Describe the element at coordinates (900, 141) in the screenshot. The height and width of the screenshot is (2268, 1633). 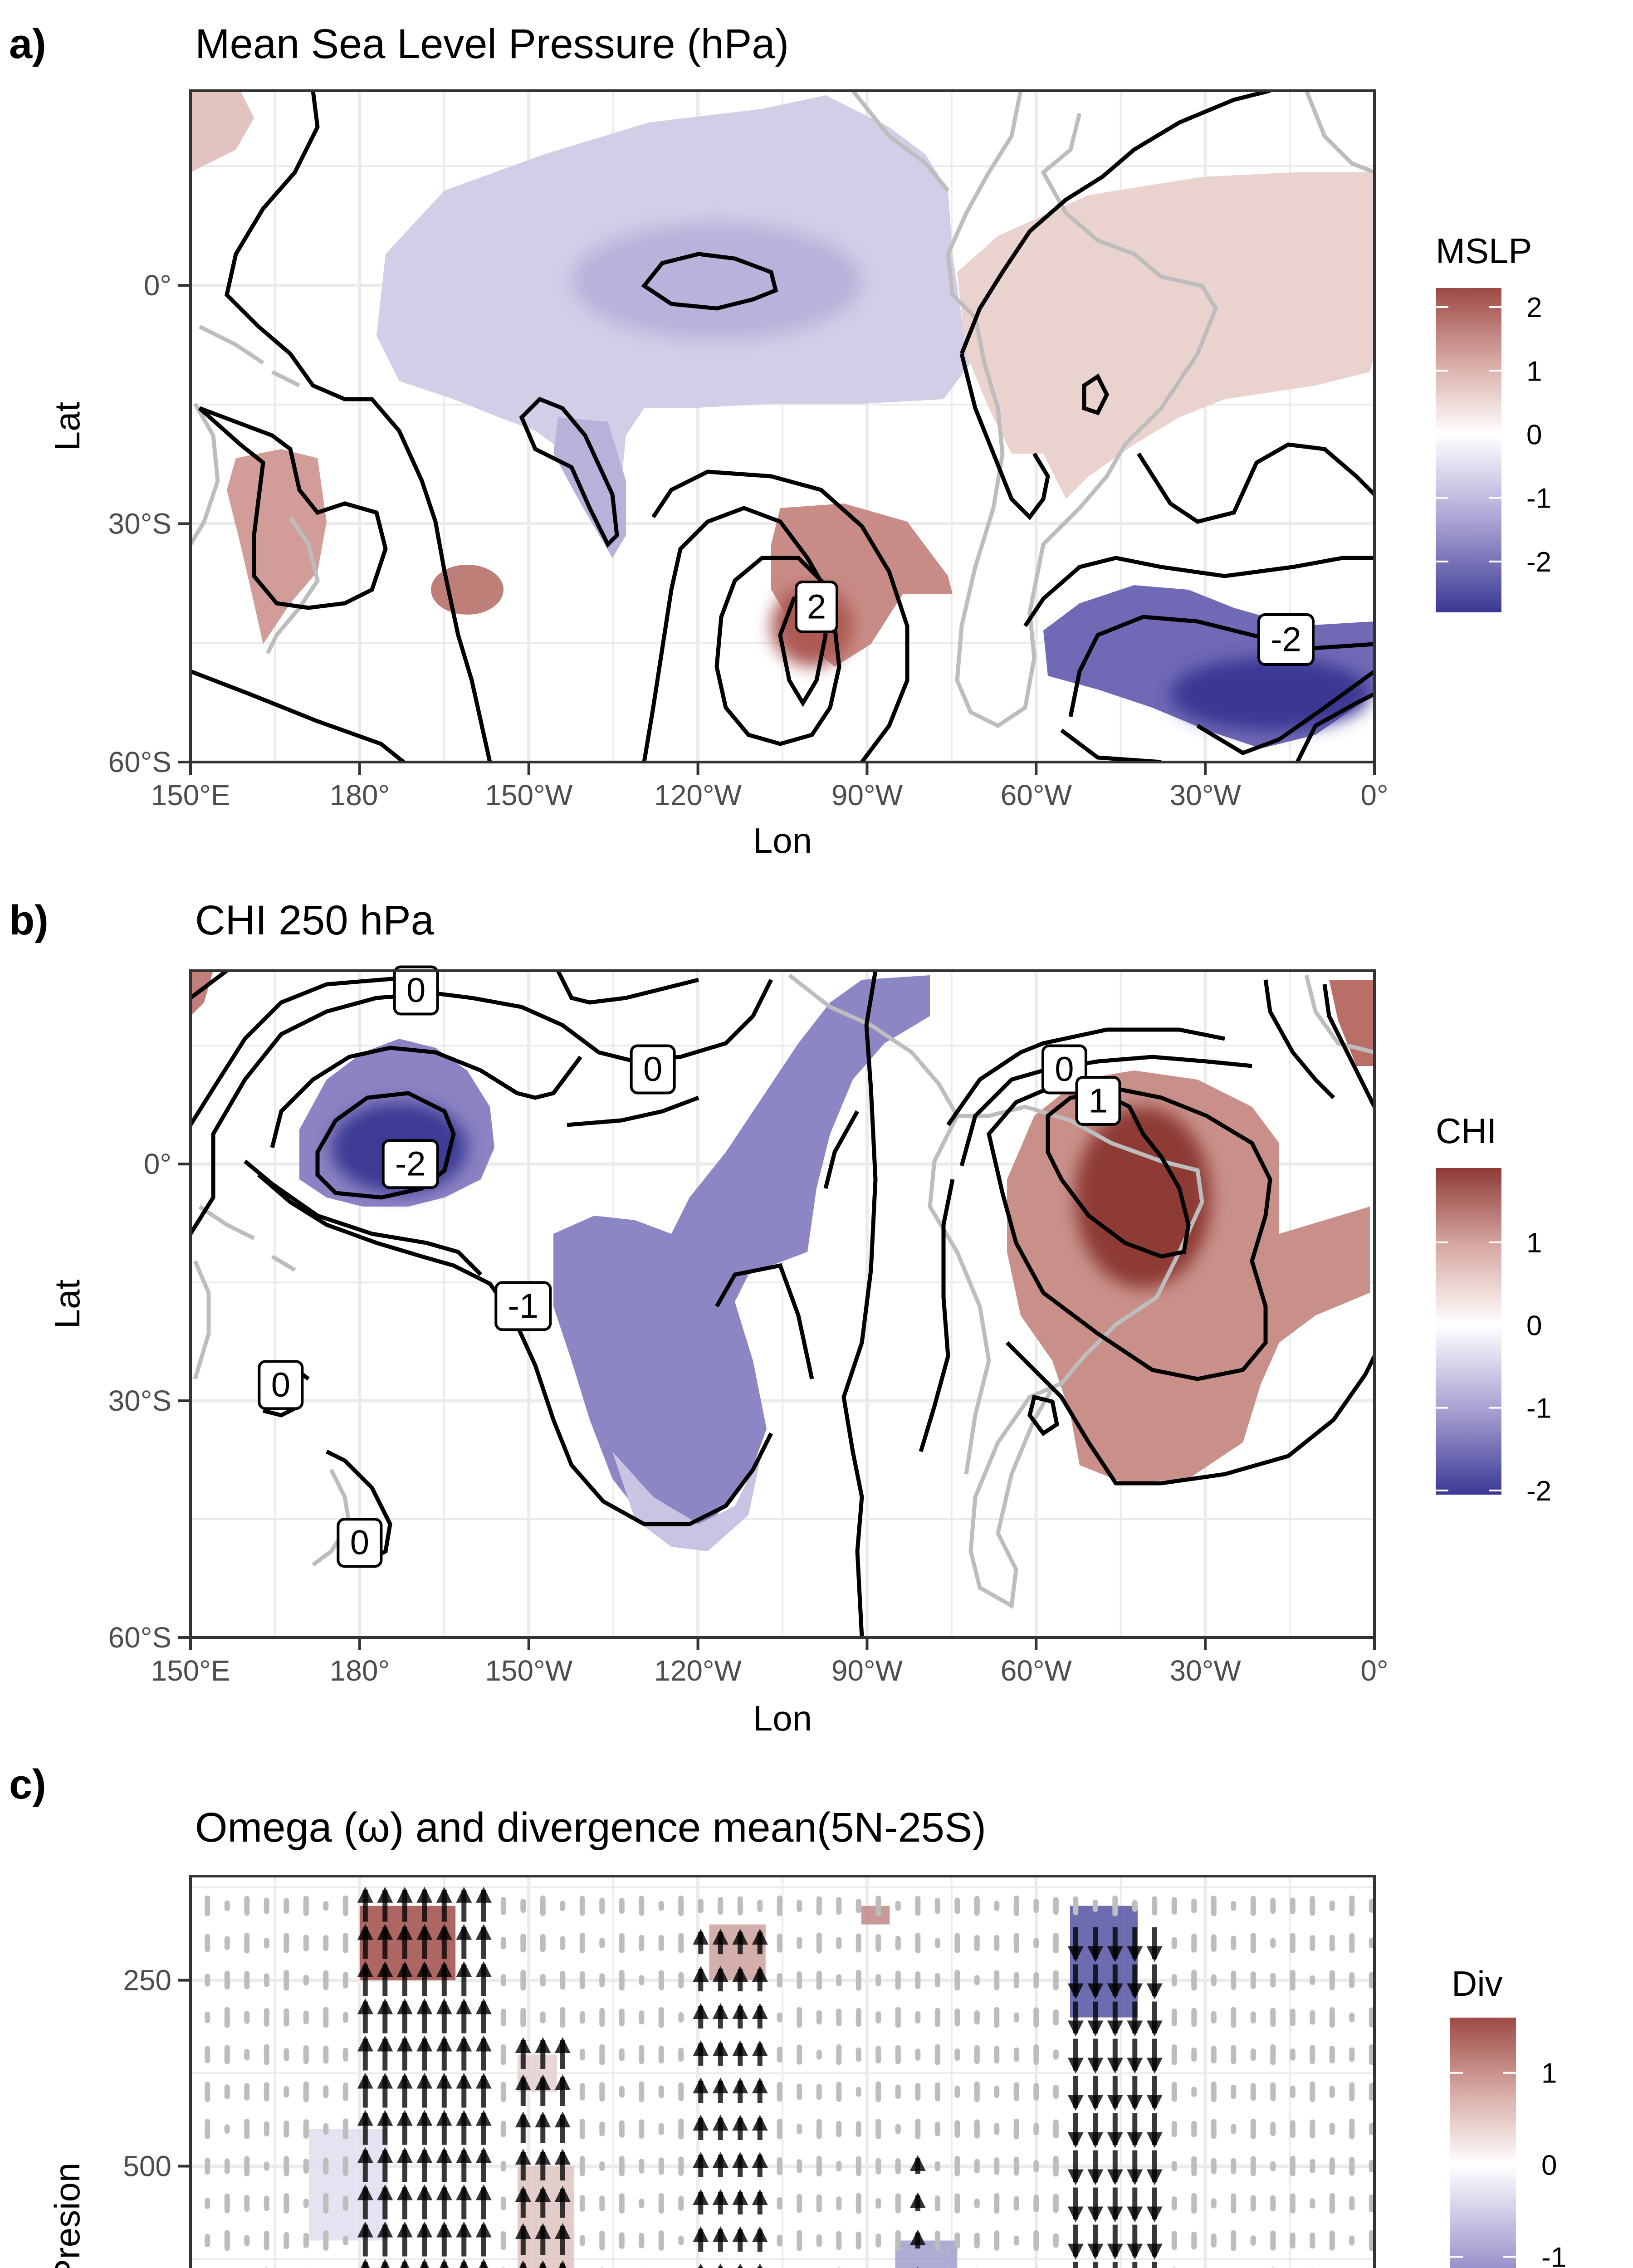
I see `coastline-central-america` at that location.